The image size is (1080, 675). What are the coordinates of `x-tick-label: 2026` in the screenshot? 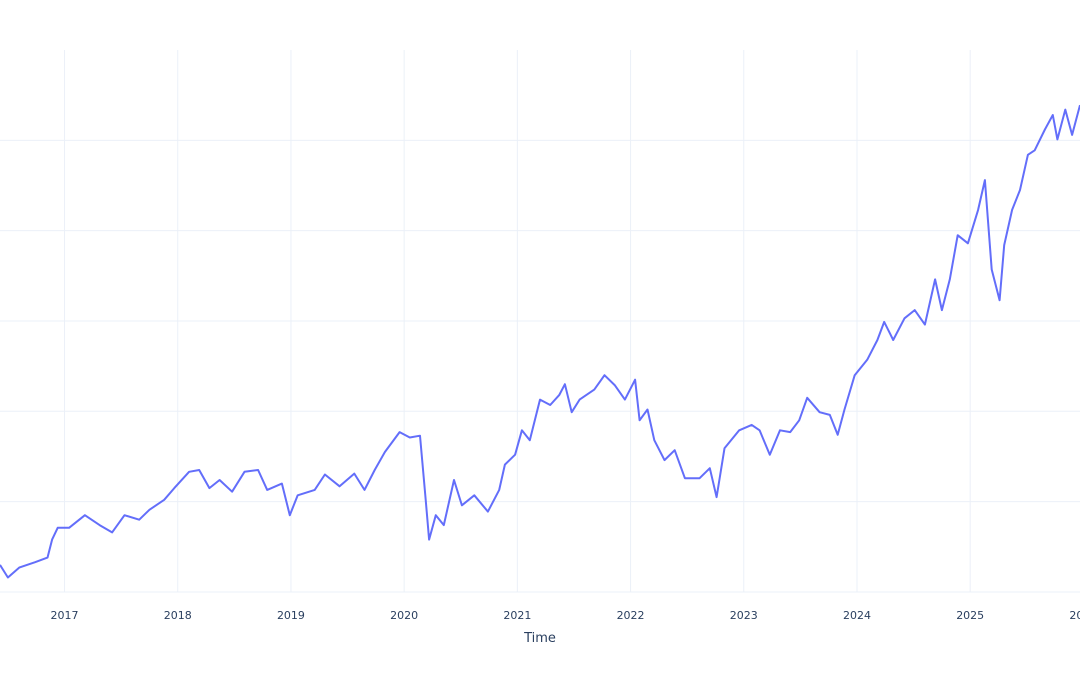 It's located at (1074, 615).